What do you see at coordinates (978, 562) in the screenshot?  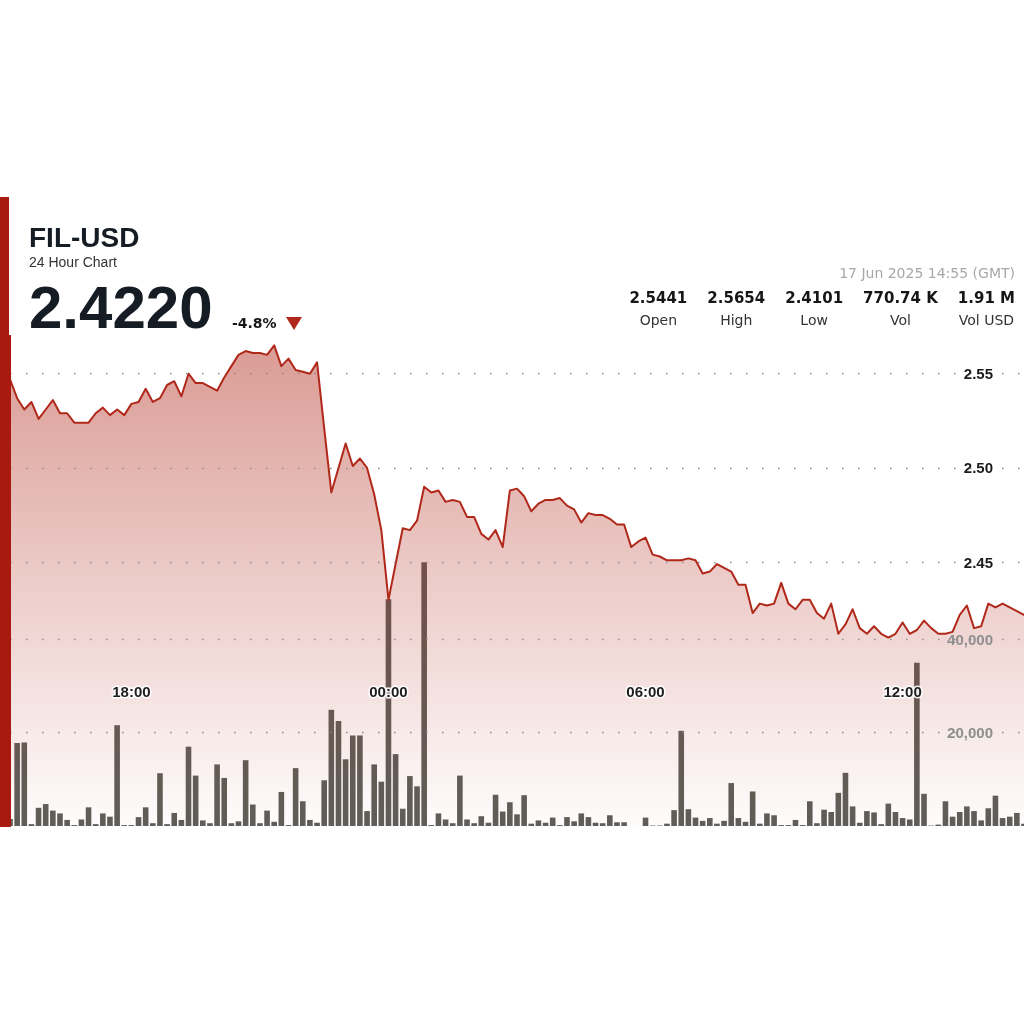 I see `y-tick-label: 2.45` at bounding box center [978, 562].